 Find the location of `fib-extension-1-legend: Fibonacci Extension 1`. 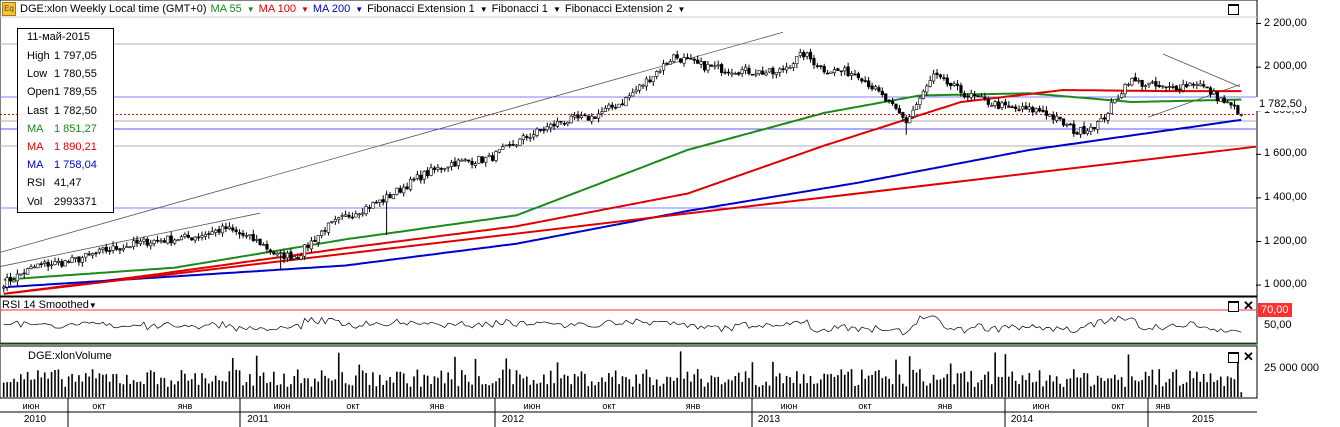

fib-extension-1-legend: Fibonacci Extension 1 is located at coordinates (421, 9).